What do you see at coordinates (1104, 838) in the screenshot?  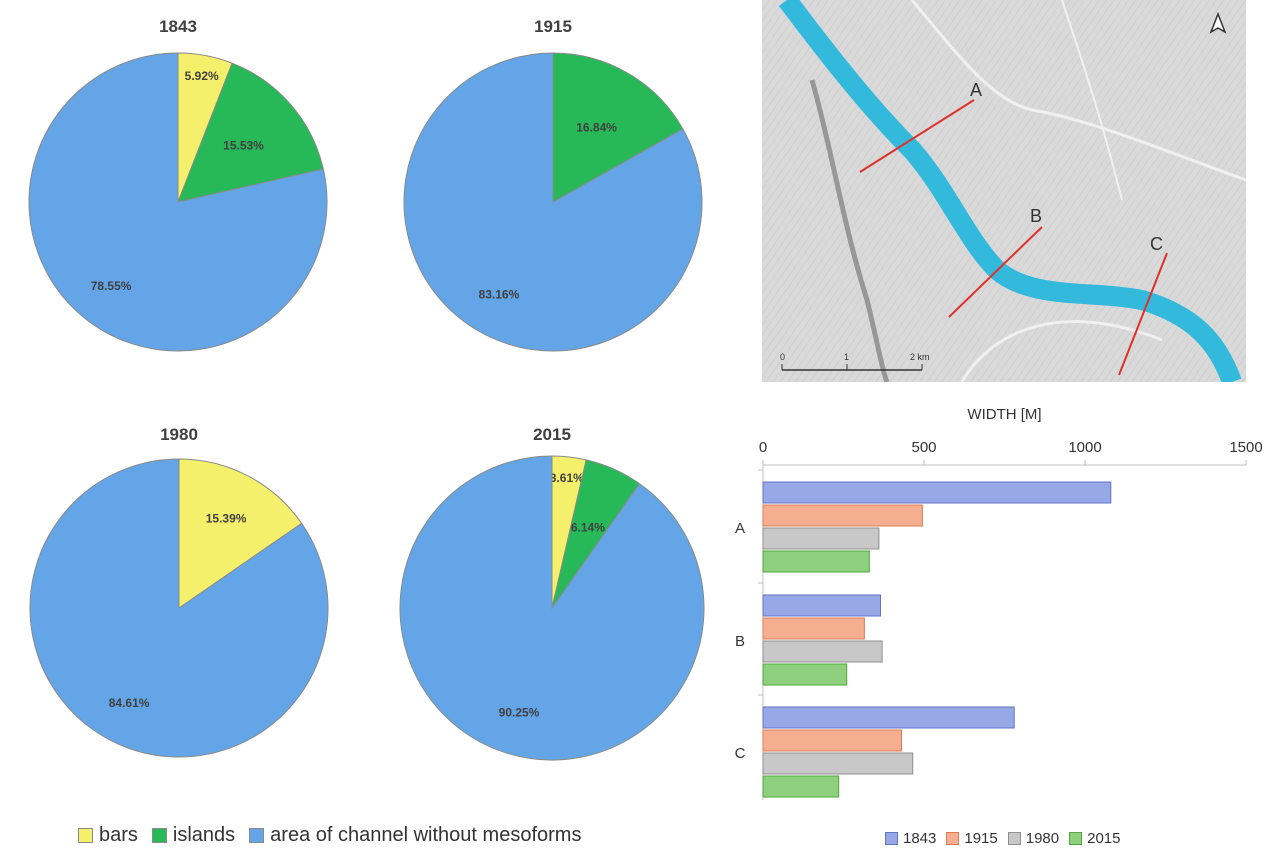 I see `legend-label-2015: 2015` at bounding box center [1104, 838].